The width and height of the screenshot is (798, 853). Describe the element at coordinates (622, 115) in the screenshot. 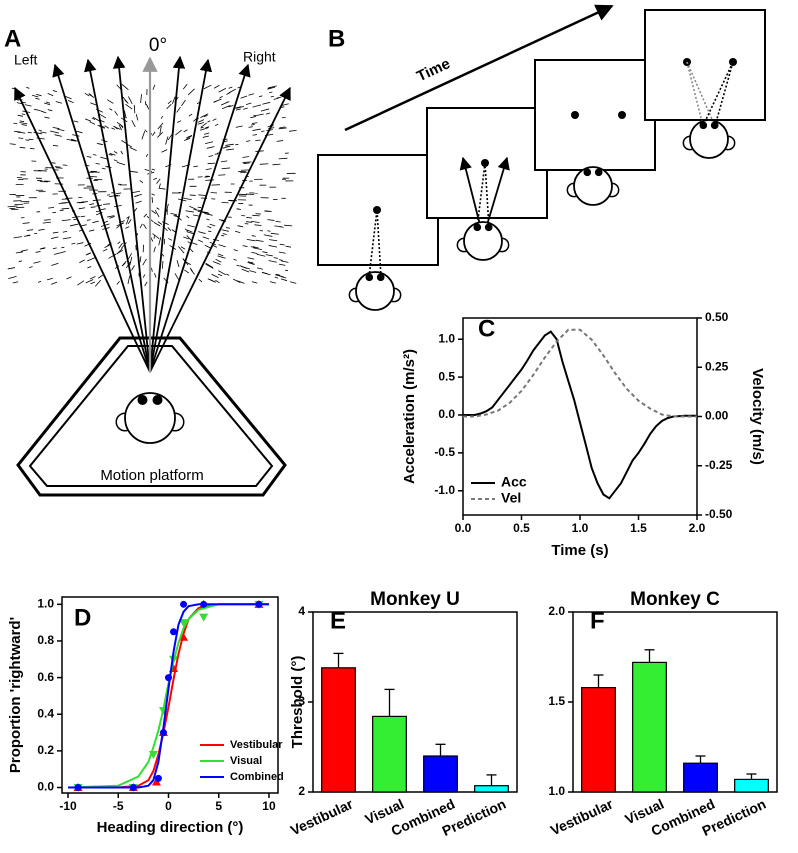

I see `target` at that location.